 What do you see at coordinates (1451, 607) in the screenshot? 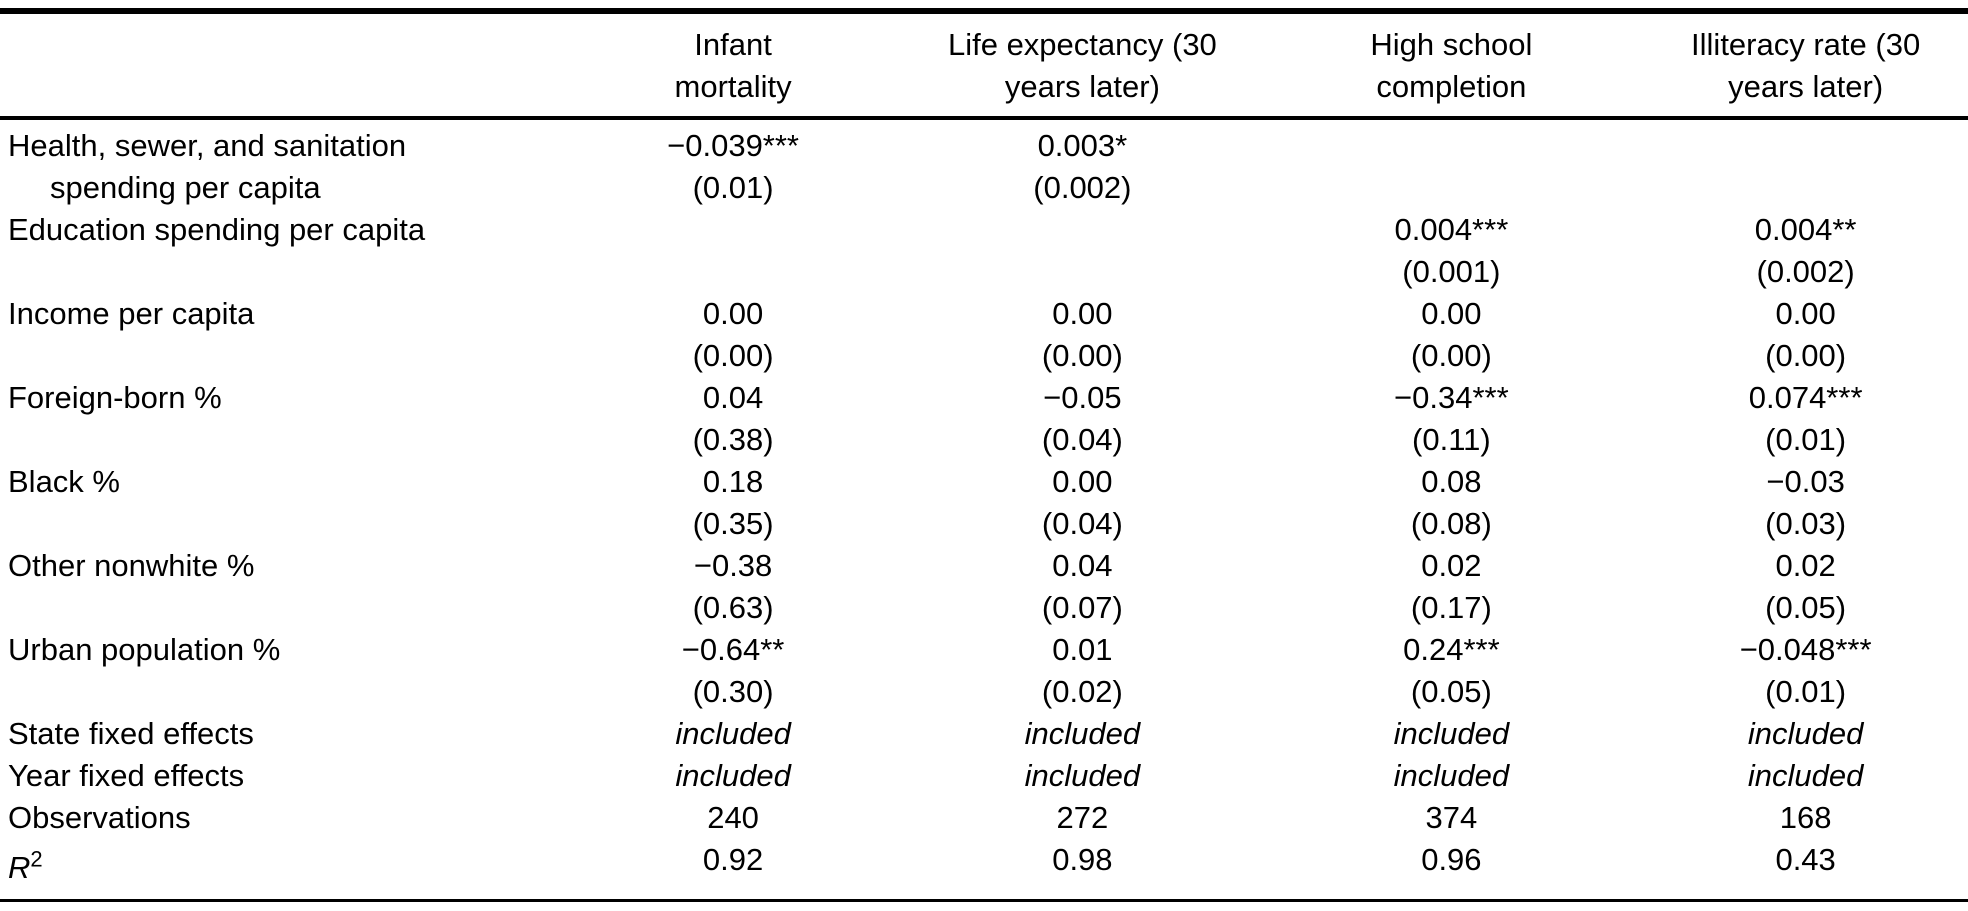
I see `std-error: (0.17)` at bounding box center [1451, 607].